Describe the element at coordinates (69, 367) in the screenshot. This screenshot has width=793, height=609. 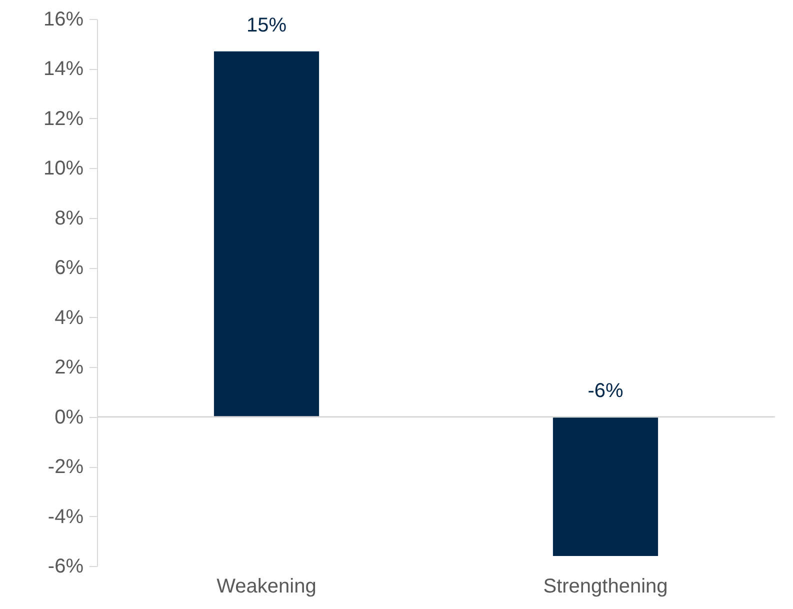
I see `y-tick-label: 2%` at that location.